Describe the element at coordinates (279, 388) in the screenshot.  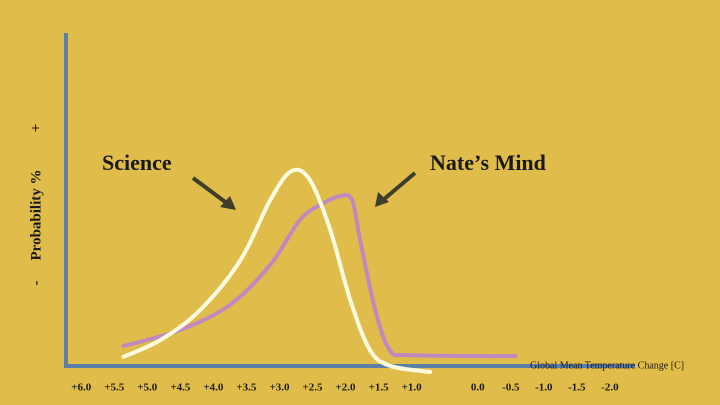
I see `x-tick-label: +3.0` at that location.